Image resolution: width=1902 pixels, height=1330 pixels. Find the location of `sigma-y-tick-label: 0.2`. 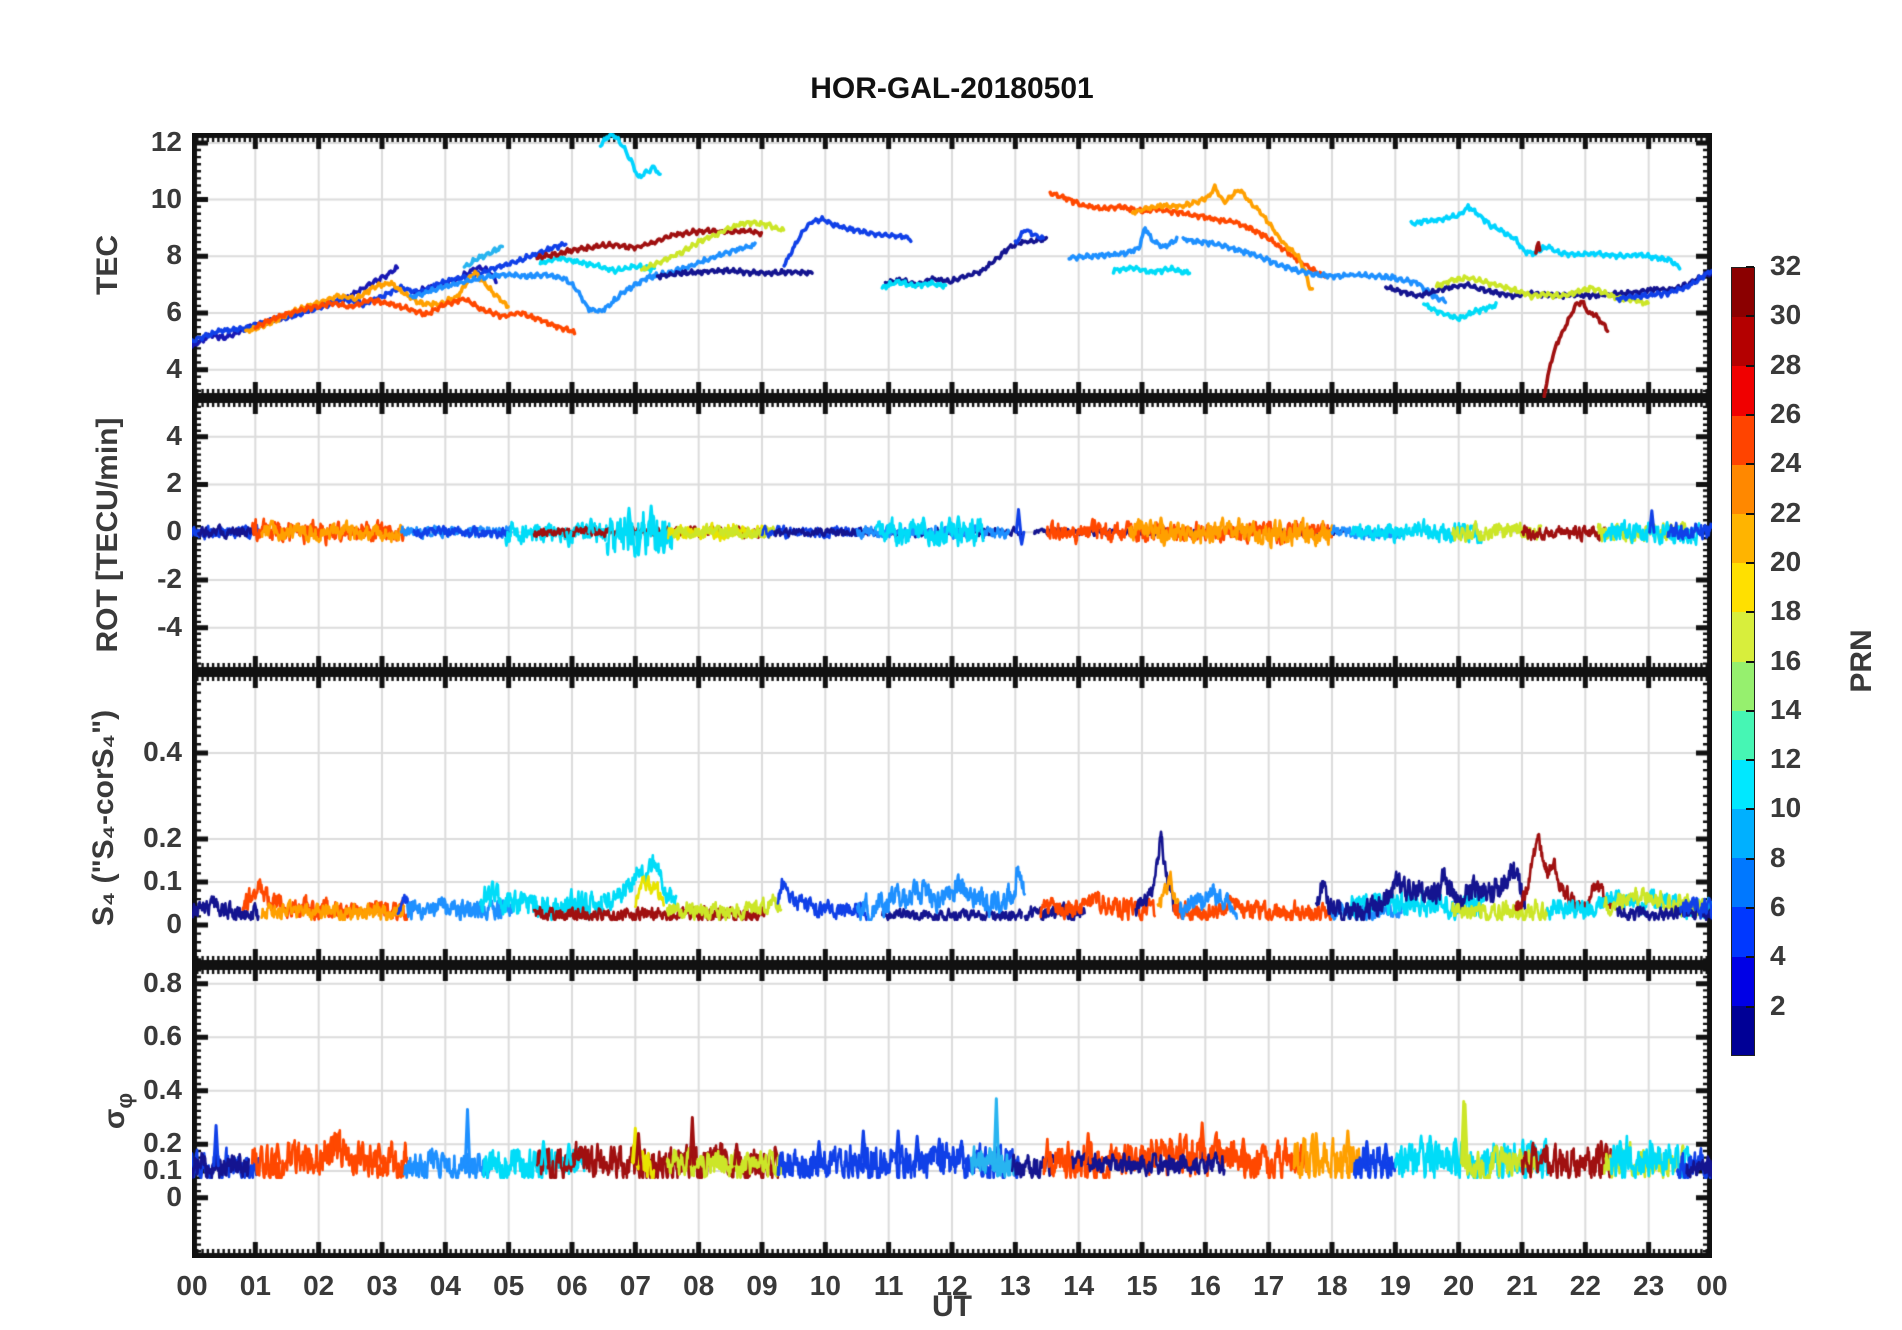

sigma-y-tick-label: 0.2 is located at coordinates (162, 1143).